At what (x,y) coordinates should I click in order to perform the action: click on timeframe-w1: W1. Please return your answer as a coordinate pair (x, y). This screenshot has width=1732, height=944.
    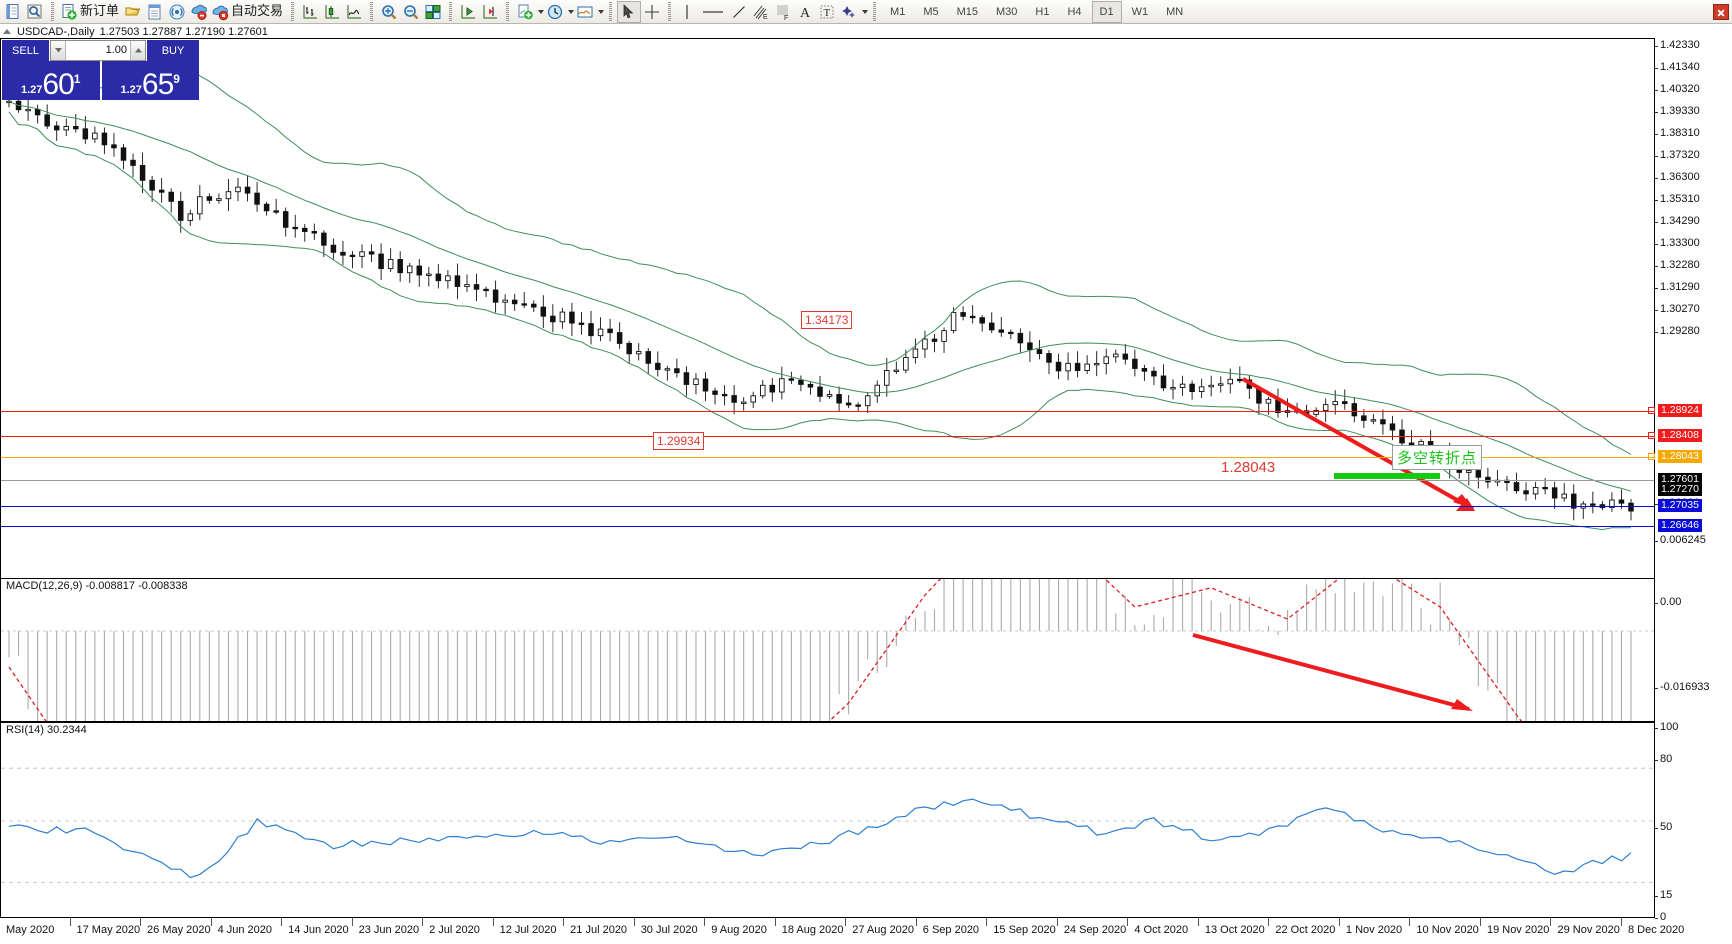
    Looking at the image, I should click on (1140, 11).